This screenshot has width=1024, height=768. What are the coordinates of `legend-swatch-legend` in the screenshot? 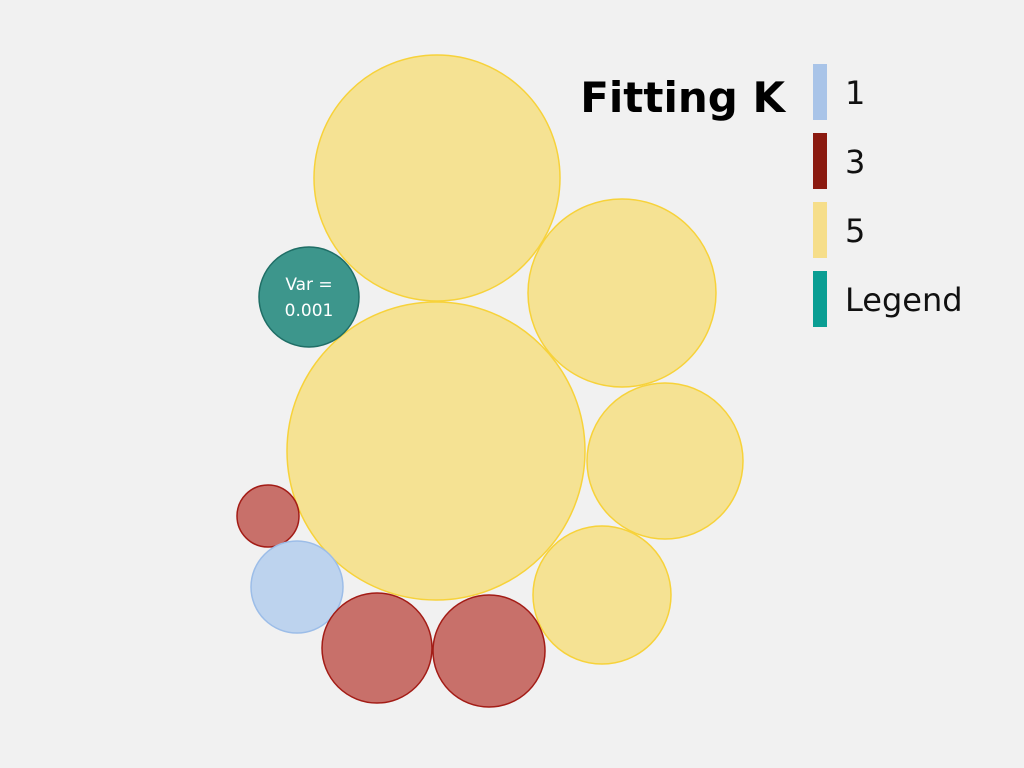 It's located at (820, 299).